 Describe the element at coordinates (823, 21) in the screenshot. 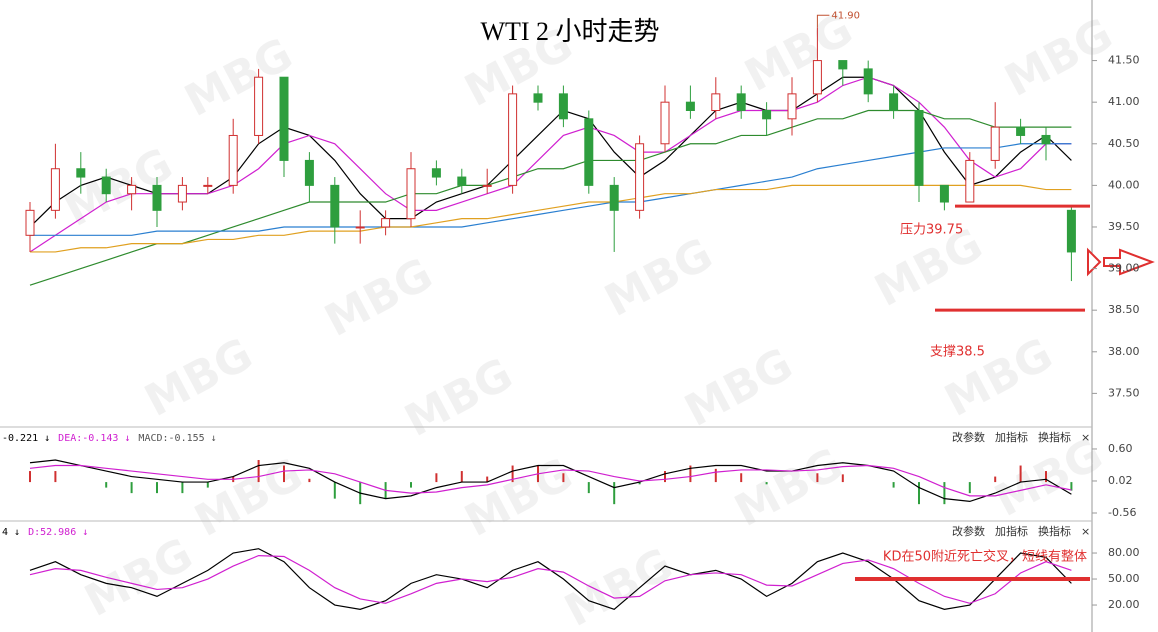

I see `max-pointer` at that location.